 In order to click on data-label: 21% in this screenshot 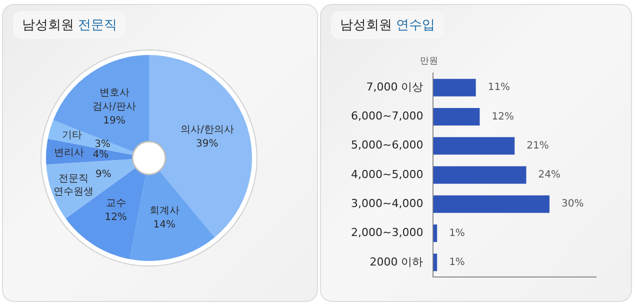, I will do `click(537, 146)`.